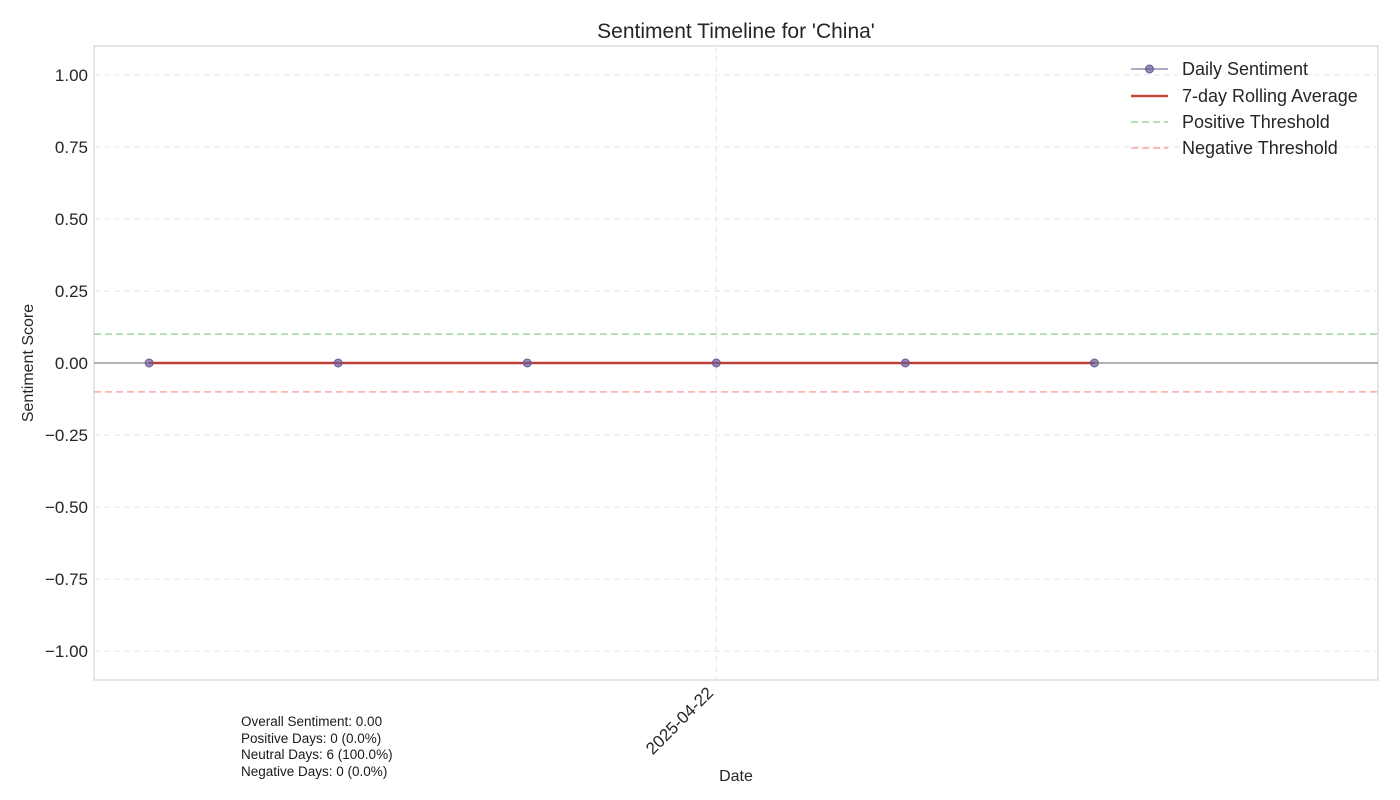 The height and width of the screenshot is (800, 1400). What do you see at coordinates (71, 75) in the screenshot?
I see `y-tick-label: 1.00` at bounding box center [71, 75].